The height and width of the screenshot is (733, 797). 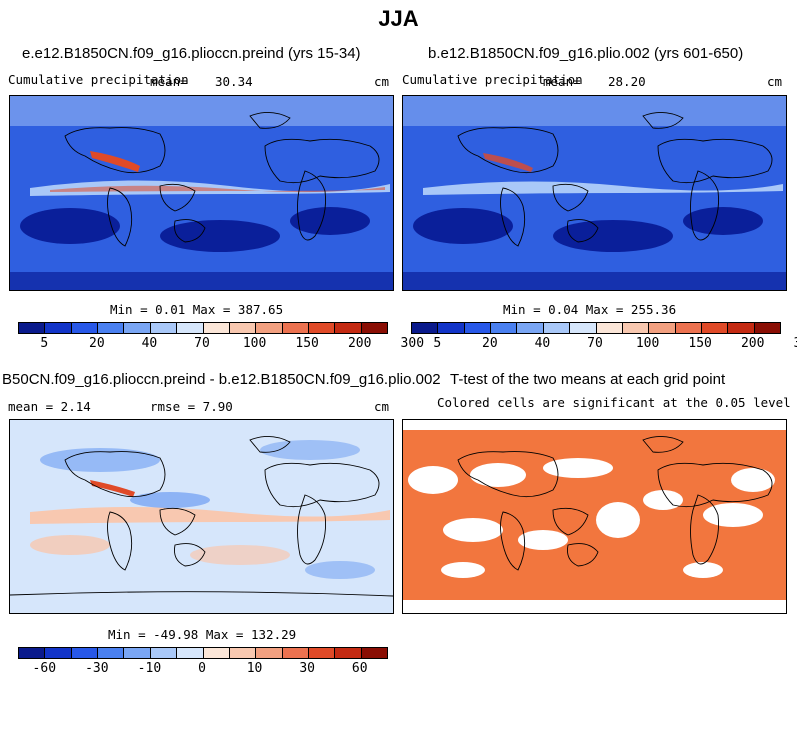 What do you see at coordinates (398, 18) in the screenshot?
I see `figure-title: JJA` at bounding box center [398, 18].